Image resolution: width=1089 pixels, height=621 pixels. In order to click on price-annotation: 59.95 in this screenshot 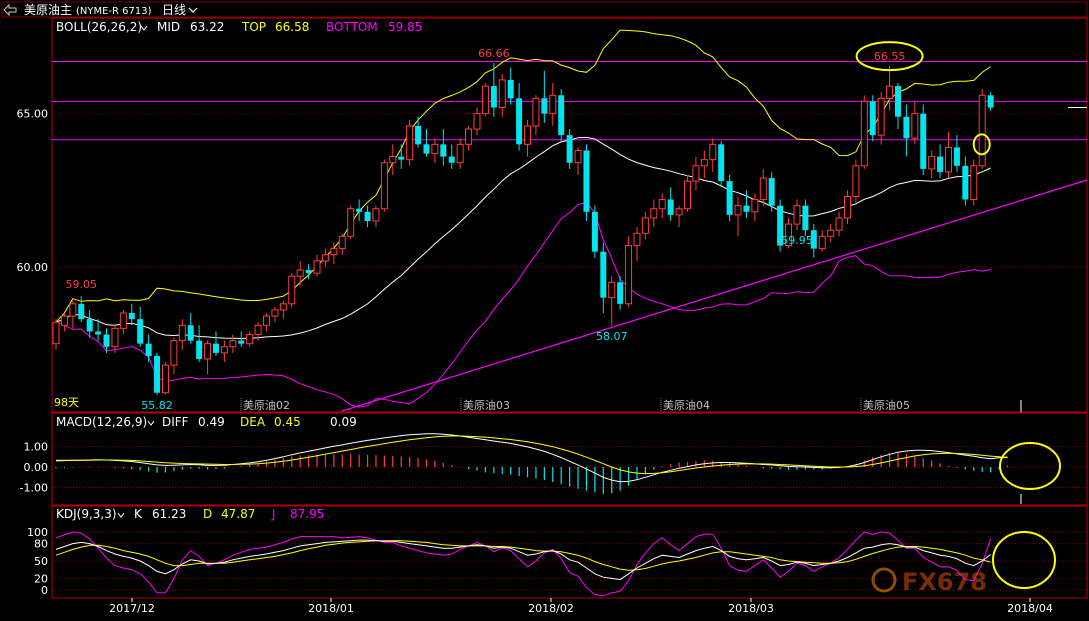, I will do `click(797, 240)`.